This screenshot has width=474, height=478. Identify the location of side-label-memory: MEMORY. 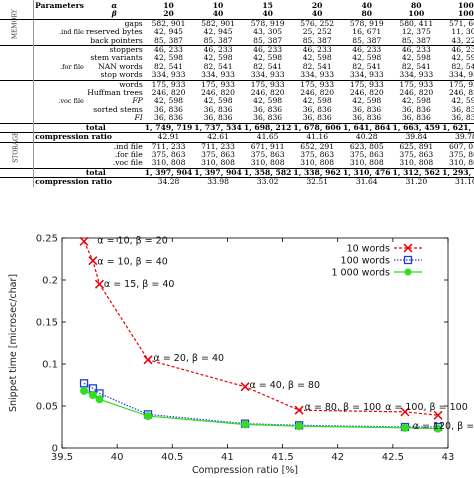
(15, 24).